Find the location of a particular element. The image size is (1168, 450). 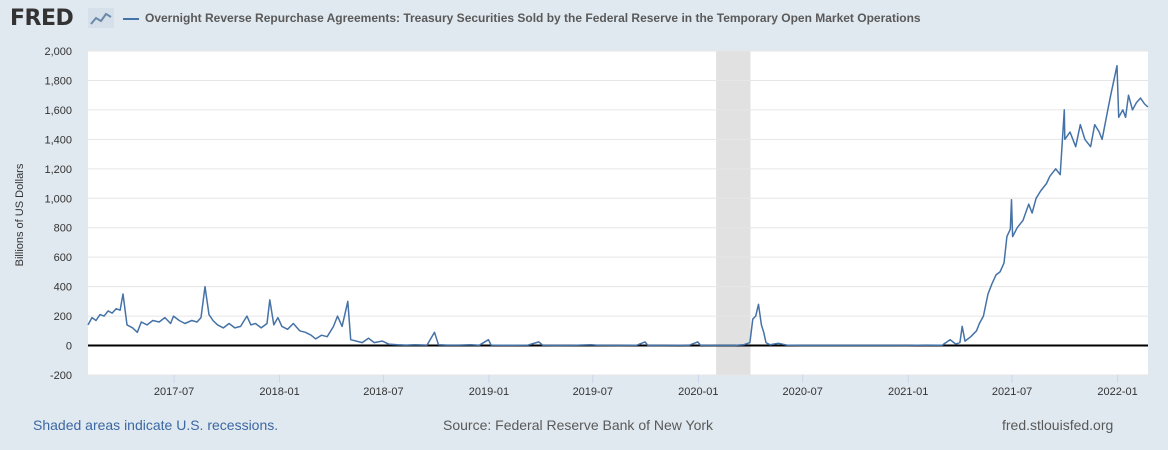

y-tick-label: 1,400 is located at coordinates (58, 140).